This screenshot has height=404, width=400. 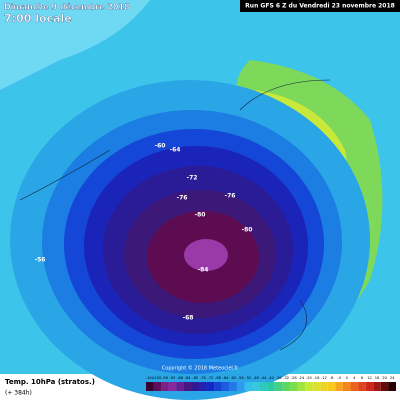 I want to click on legend-label: -28, so click(x=294, y=378).